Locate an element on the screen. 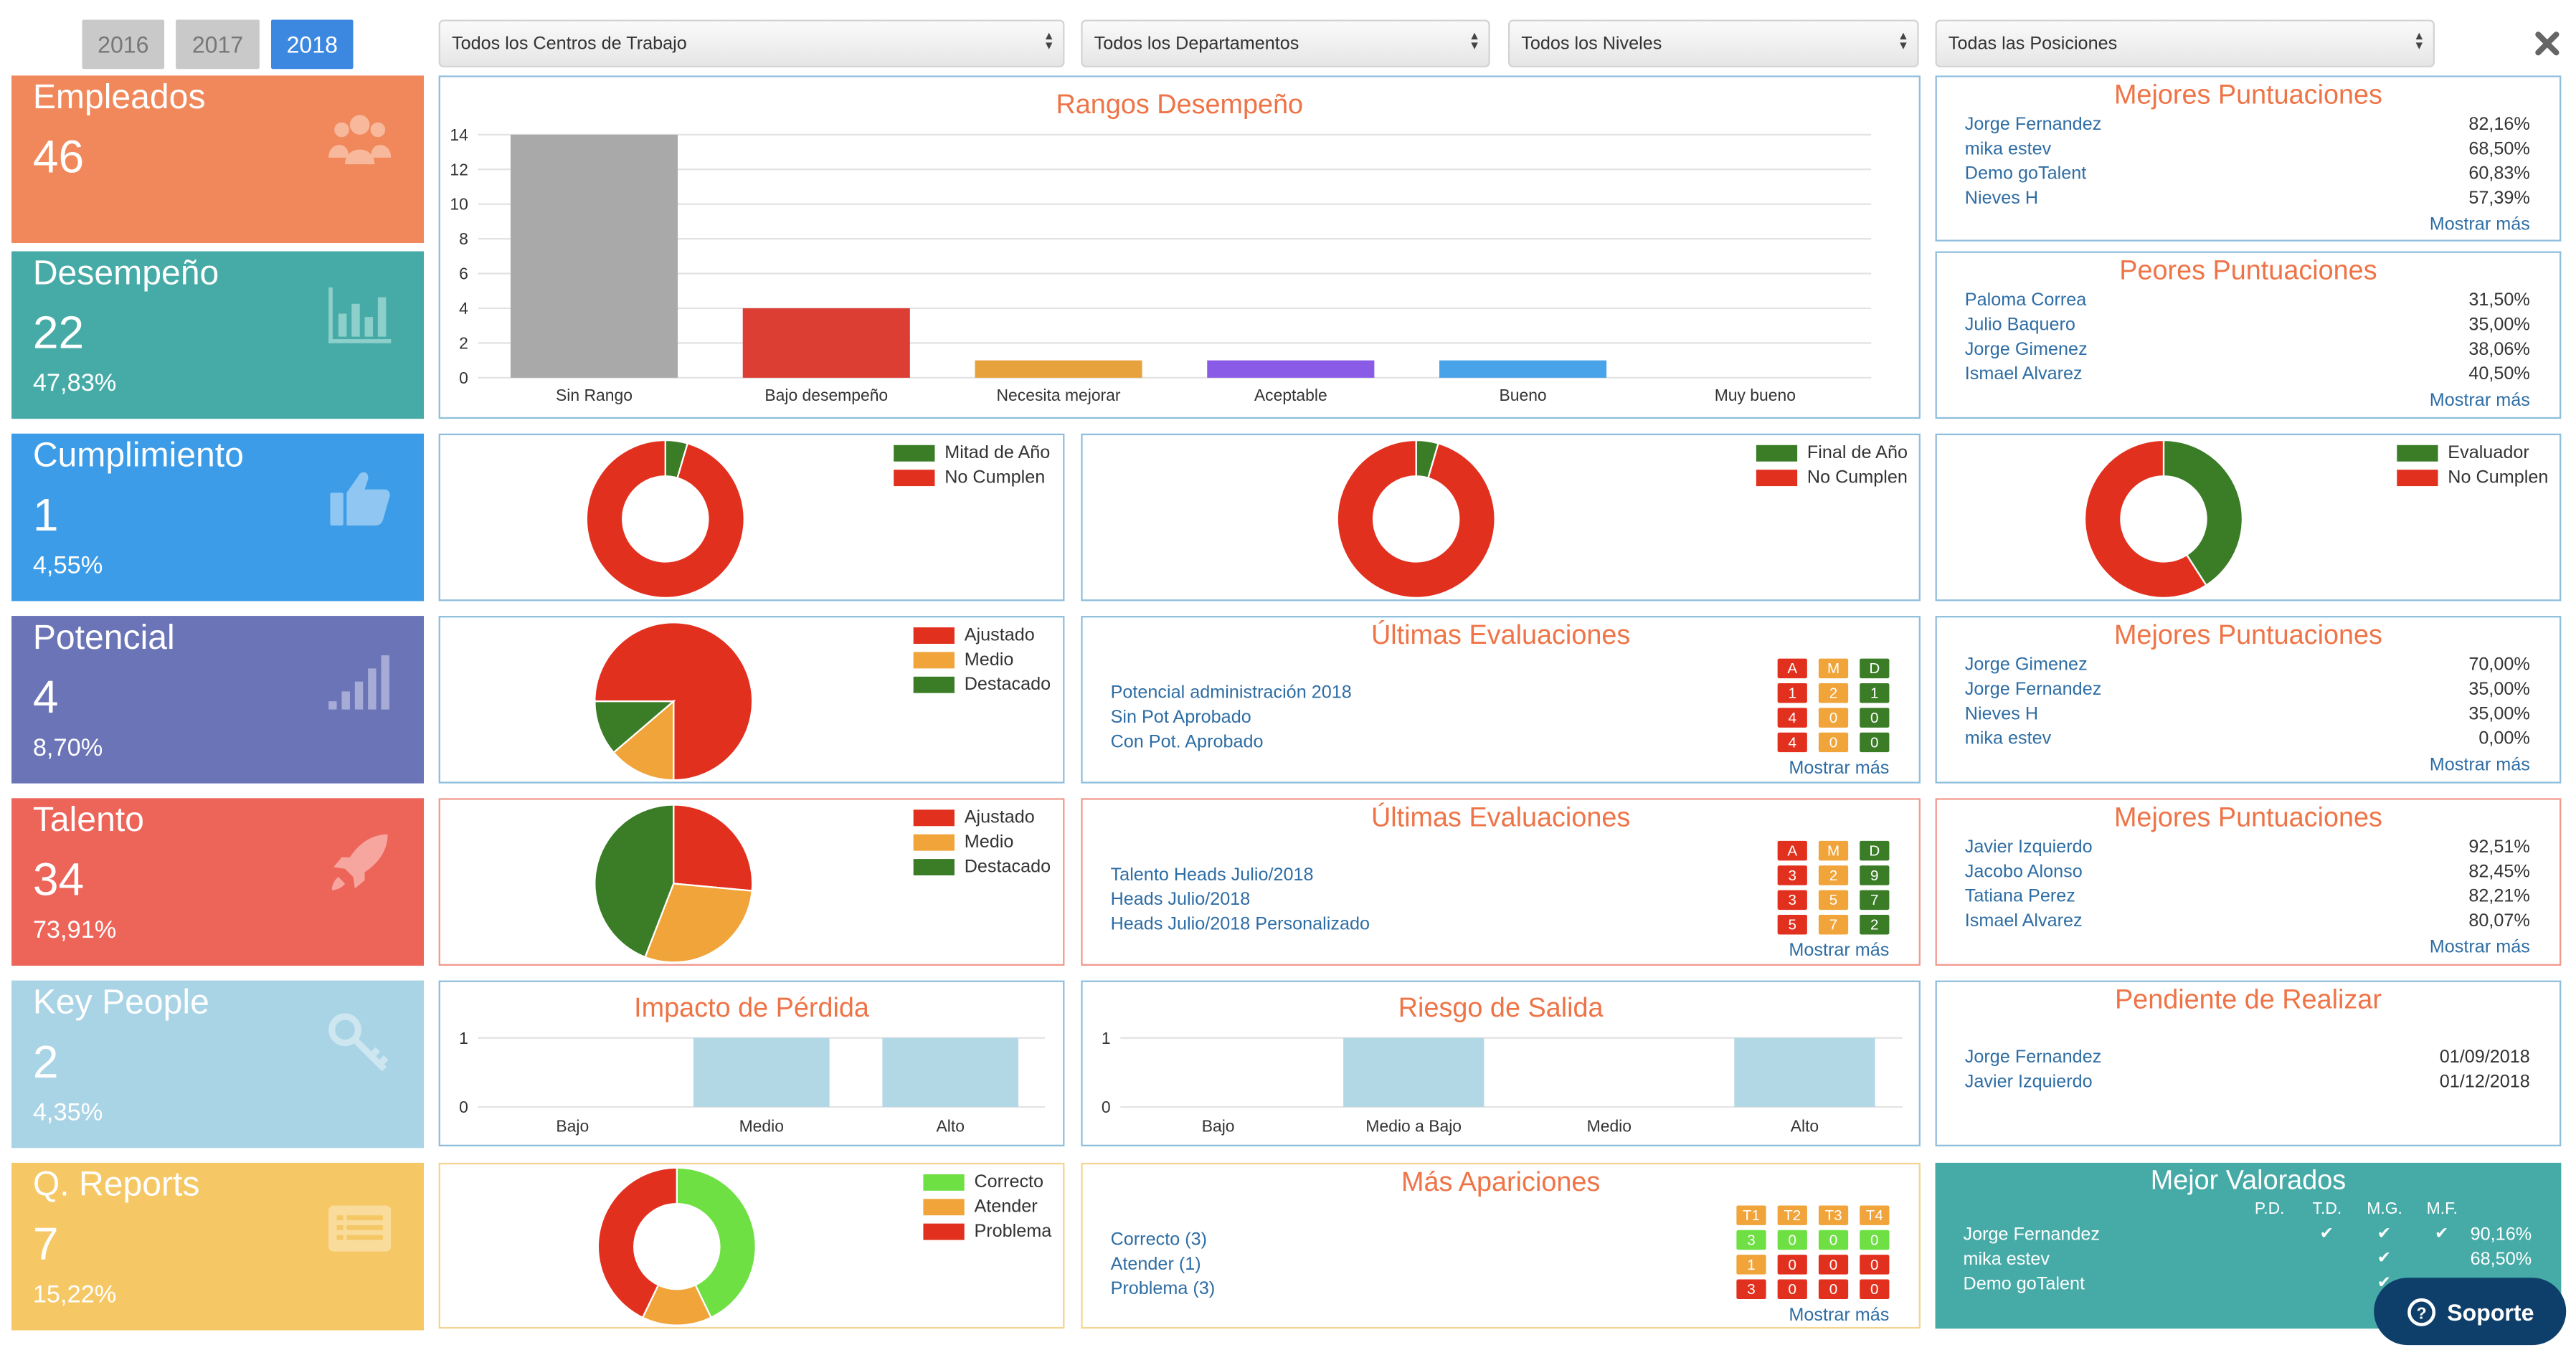 This screenshot has height=1355, width=2576. count-badge: 3 is located at coordinates (1792, 875).